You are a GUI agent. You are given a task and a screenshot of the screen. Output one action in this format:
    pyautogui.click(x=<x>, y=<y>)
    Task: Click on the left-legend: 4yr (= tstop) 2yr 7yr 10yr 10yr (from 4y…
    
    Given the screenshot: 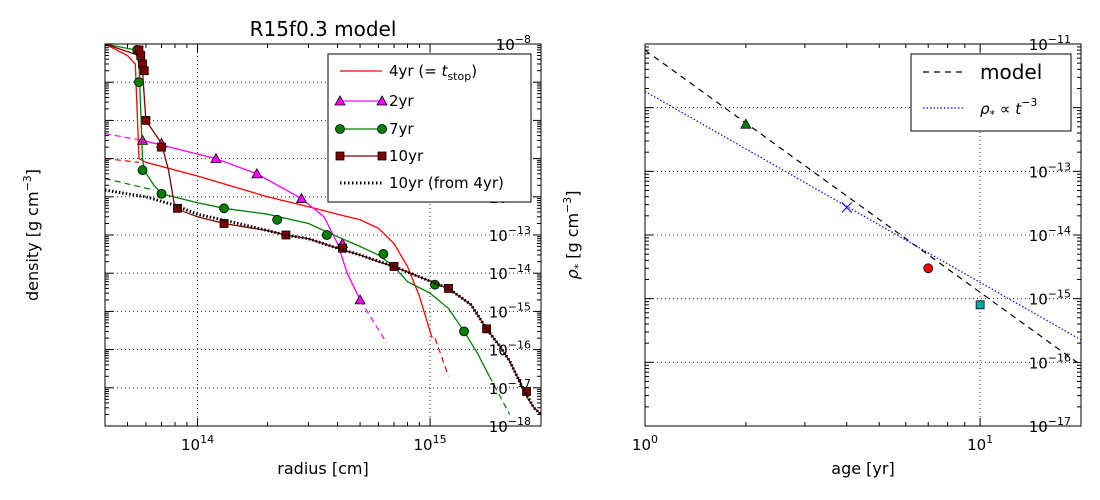 What is the action you would take?
    pyautogui.click(x=429, y=128)
    